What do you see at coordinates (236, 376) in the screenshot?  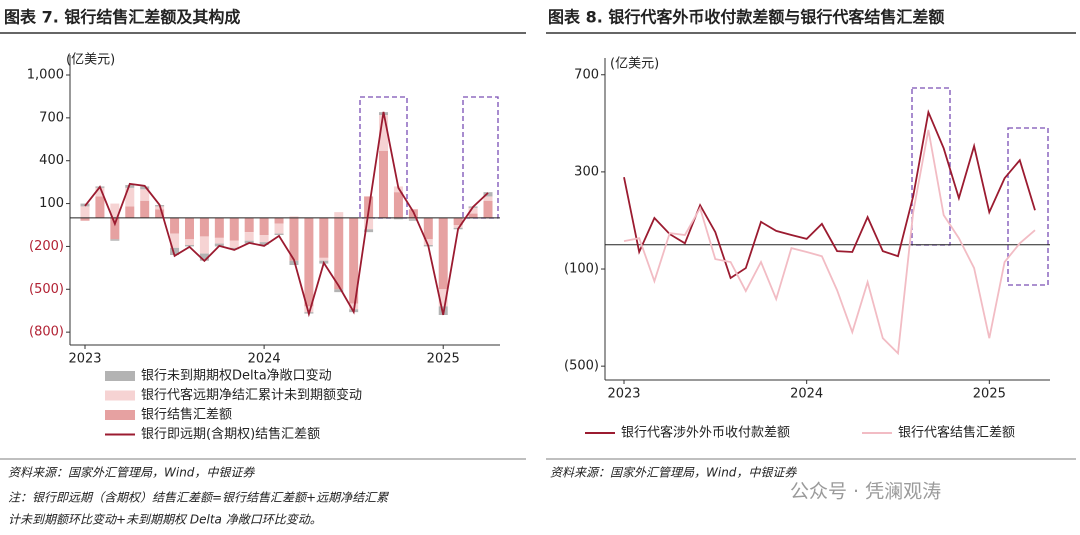 I see `legend-label: 银行未到期期权Delta净敞口变动` at bounding box center [236, 376].